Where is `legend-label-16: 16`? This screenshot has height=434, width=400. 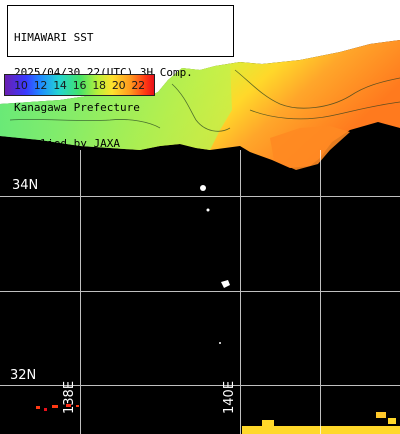
legend-label-16: 16 is located at coordinates (79, 85).